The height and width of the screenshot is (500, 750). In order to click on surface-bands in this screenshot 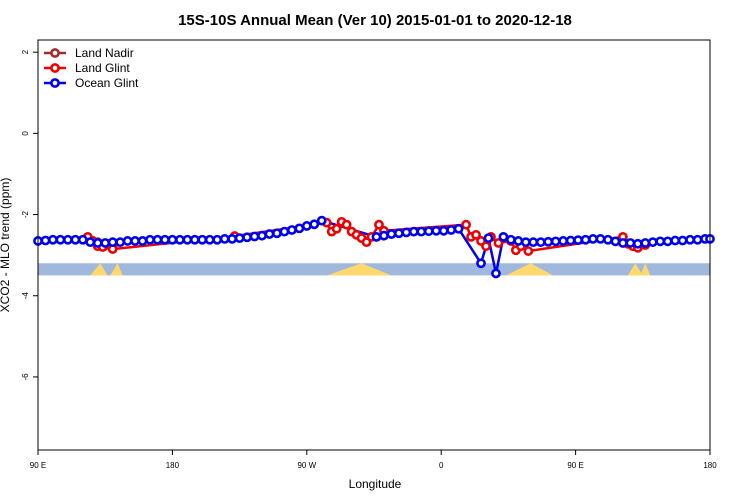, I will do `click(374, 269)`.